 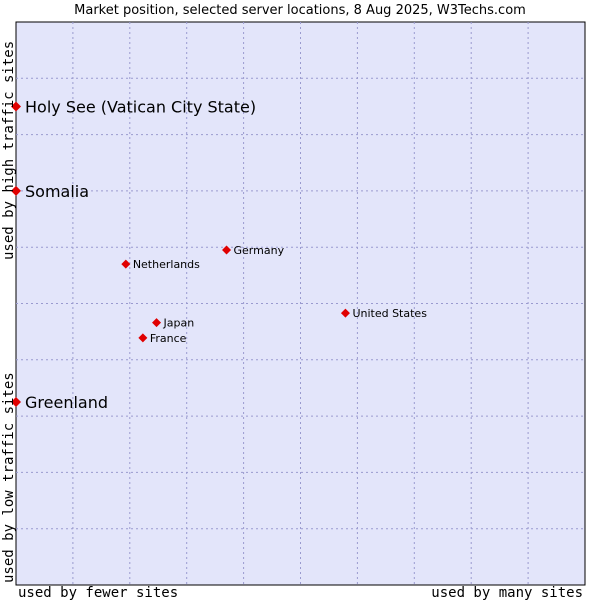 I want to click on data-point-label: Holy See (Vatican City State), so click(x=140, y=106).